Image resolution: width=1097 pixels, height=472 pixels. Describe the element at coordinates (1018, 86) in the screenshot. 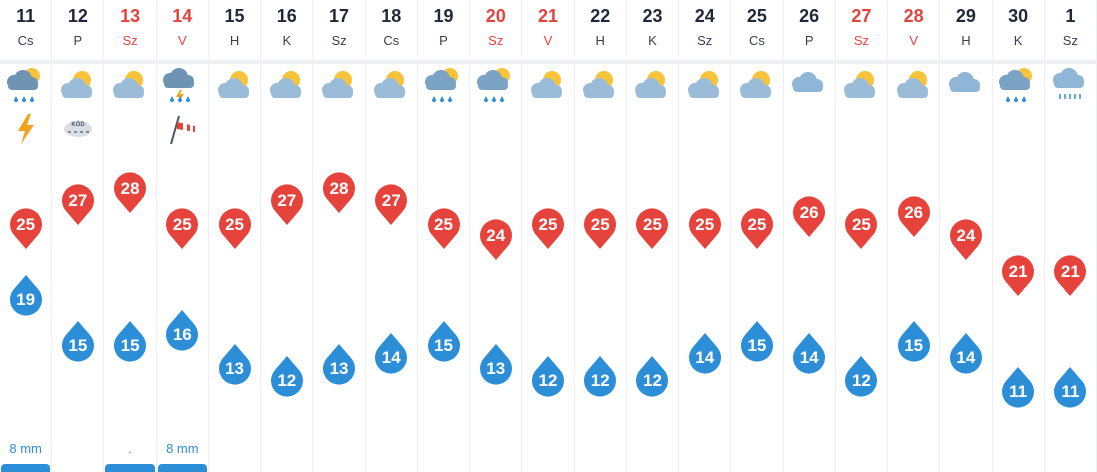

I see `sun-rain-icon` at that location.